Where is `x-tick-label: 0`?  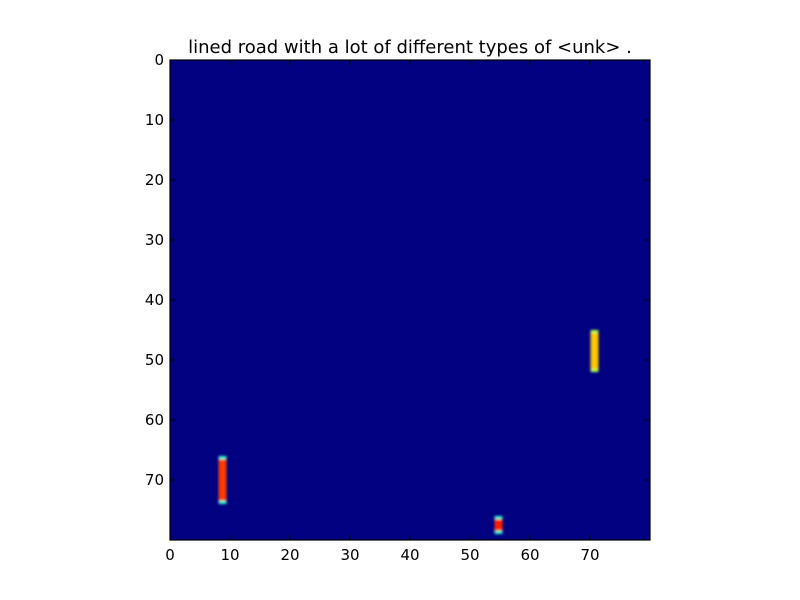
x-tick-label: 0 is located at coordinates (170, 555).